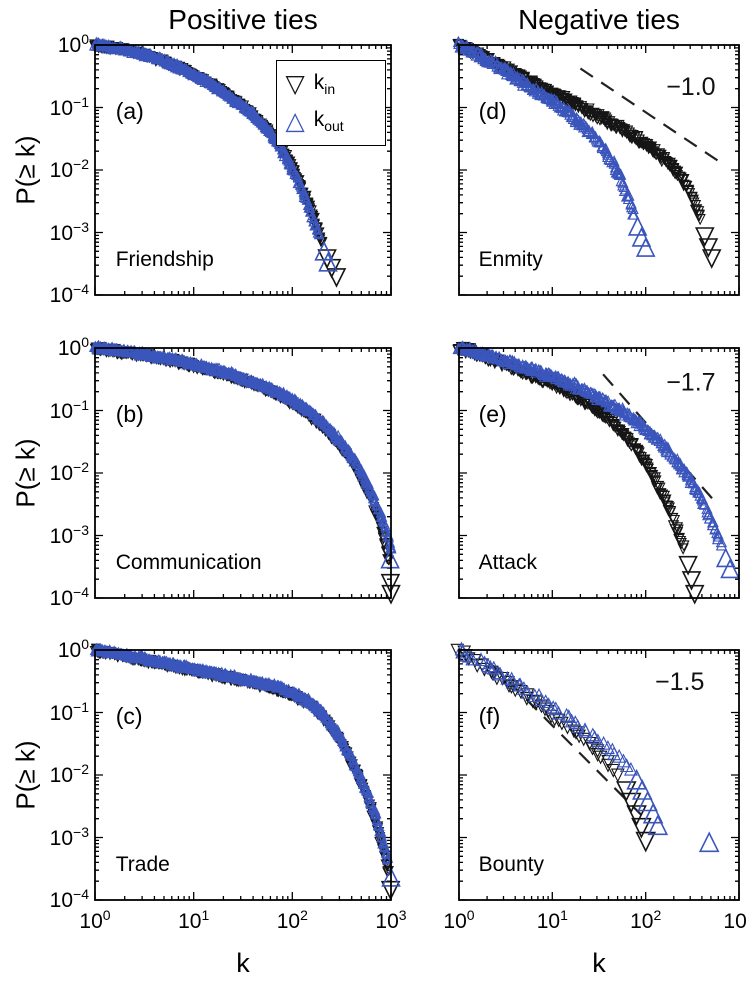 The width and height of the screenshot is (747, 997). I want to click on panel-bounty: −1.5 (f) Bounty 100 10¹ 10² 10³, so click(595, 787).